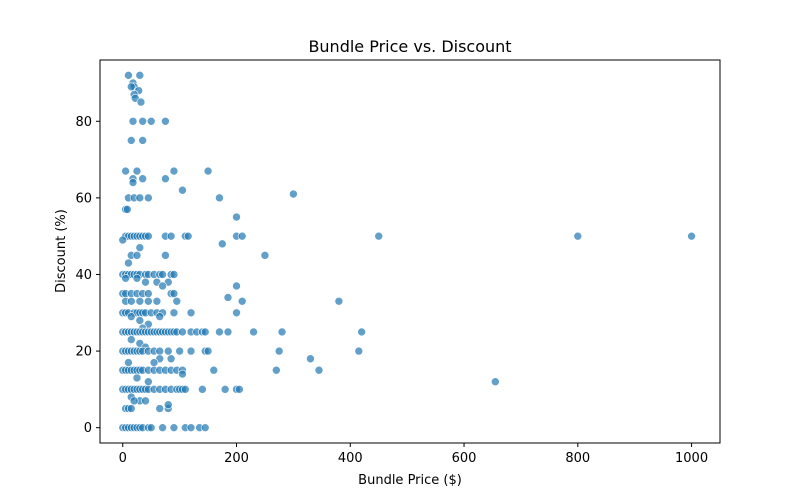 Image resolution: width=800 pixels, height=500 pixels. What do you see at coordinates (61, 251) in the screenshot?
I see `y-axis-label: Discount (%)` at bounding box center [61, 251].